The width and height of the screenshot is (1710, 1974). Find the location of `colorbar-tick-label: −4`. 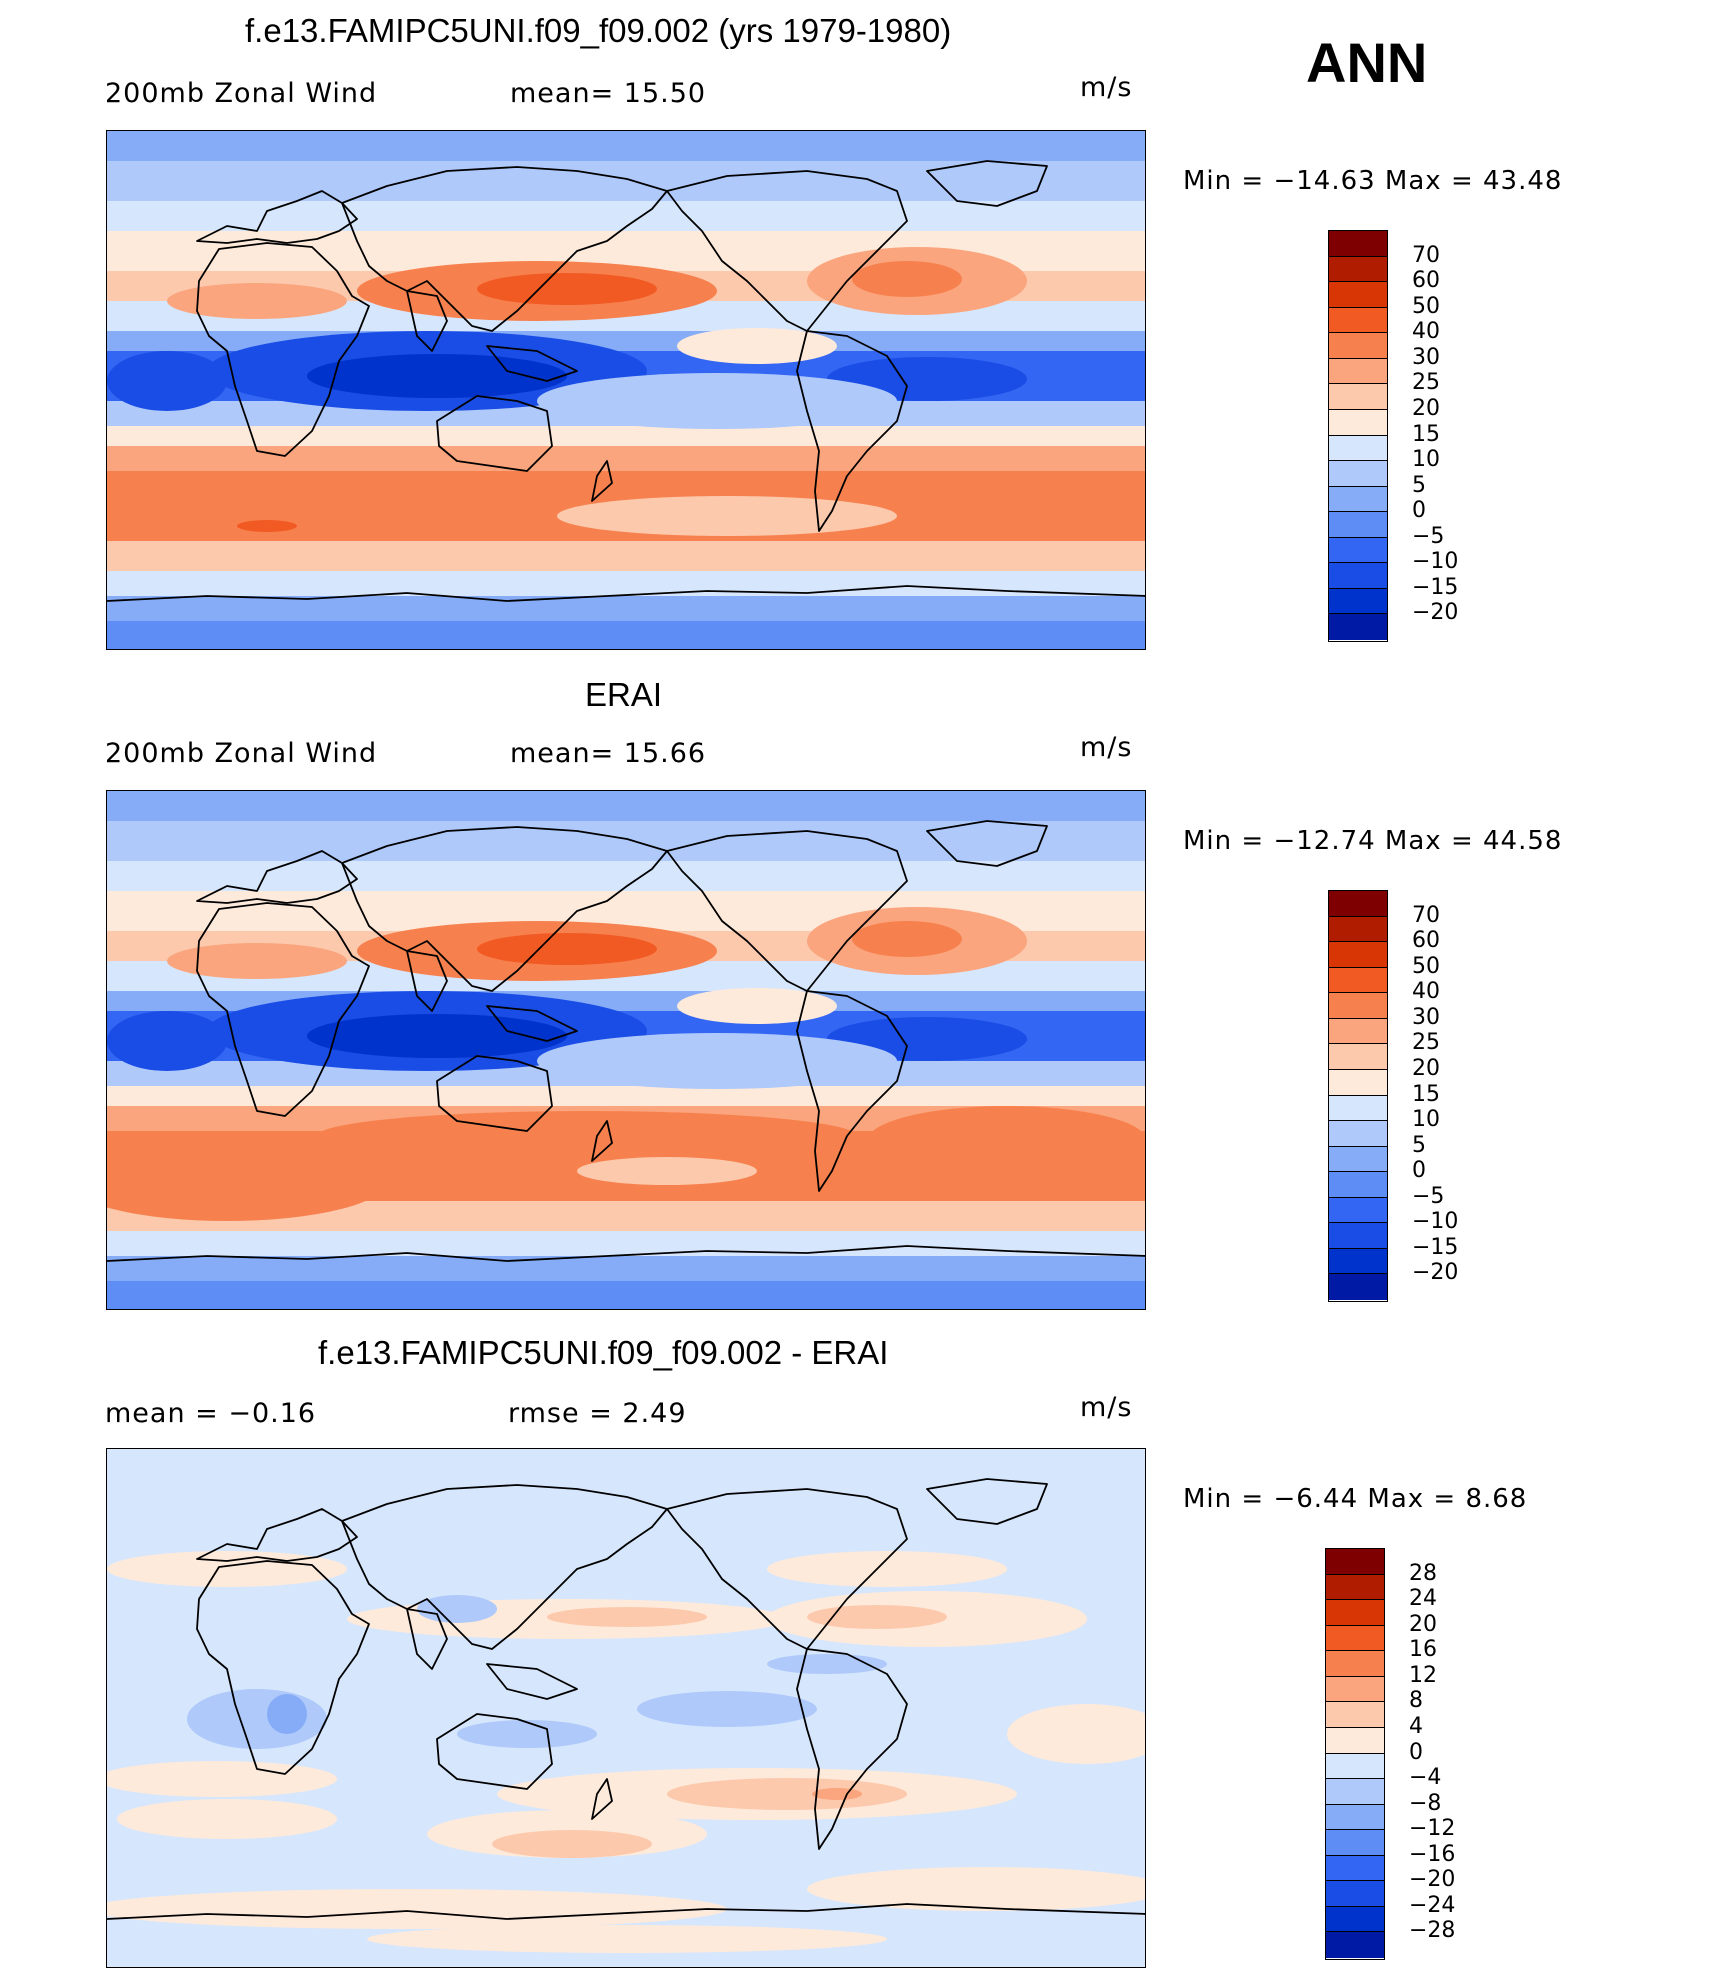

colorbar-tick-label: −4 is located at coordinates (1425, 1778).